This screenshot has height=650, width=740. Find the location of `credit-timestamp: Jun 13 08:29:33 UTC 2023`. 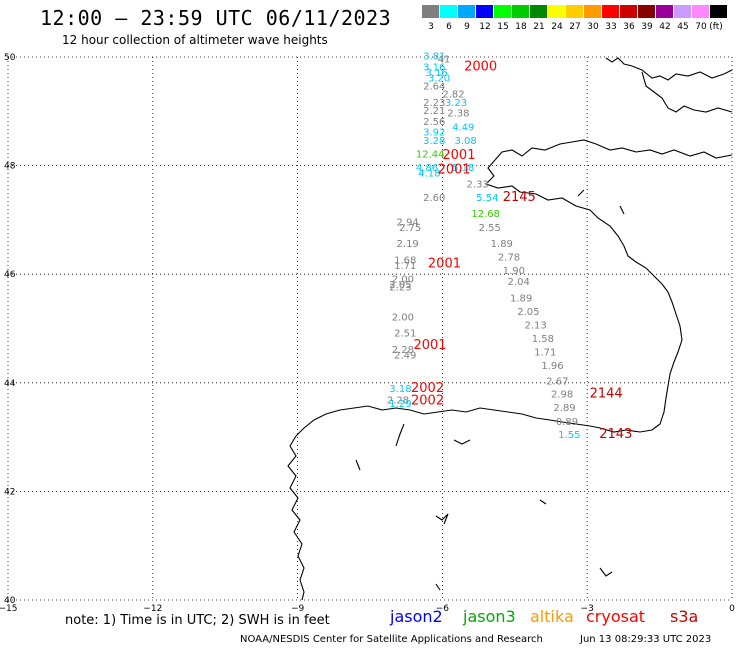

credit-timestamp: Jun 13 08:29:33 UTC 2023 is located at coordinates (646, 639).